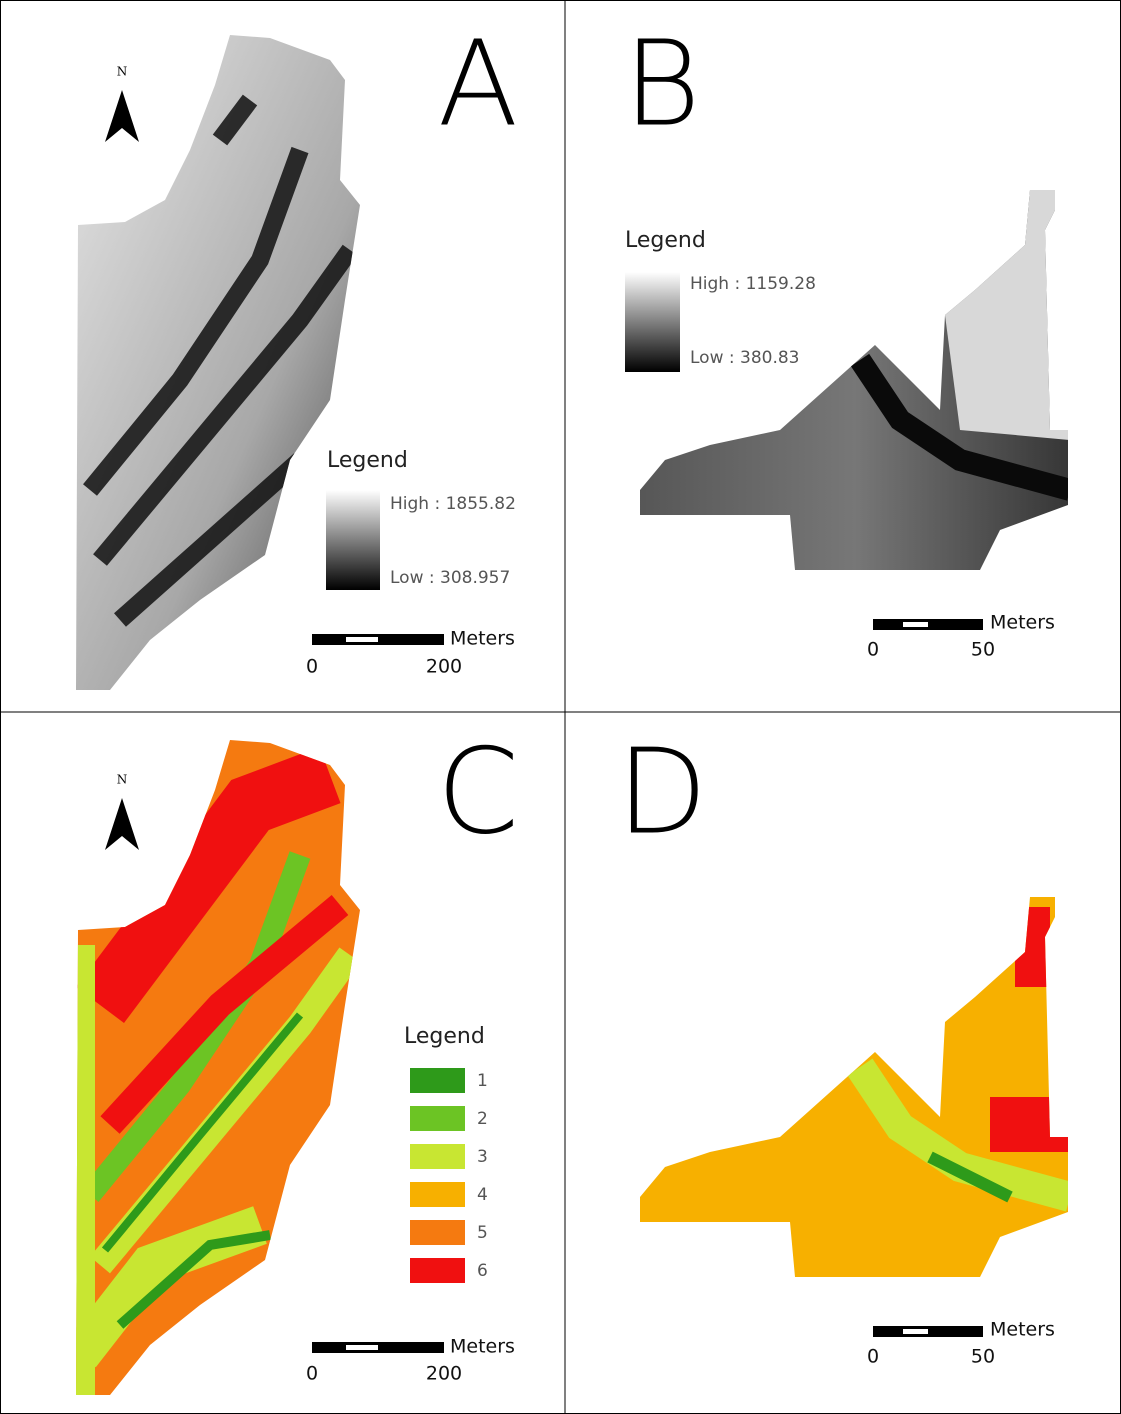  What do you see at coordinates (482, 1233) in the screenshot?
I see `legend-label: 5` at bounding box center [482, 1233].